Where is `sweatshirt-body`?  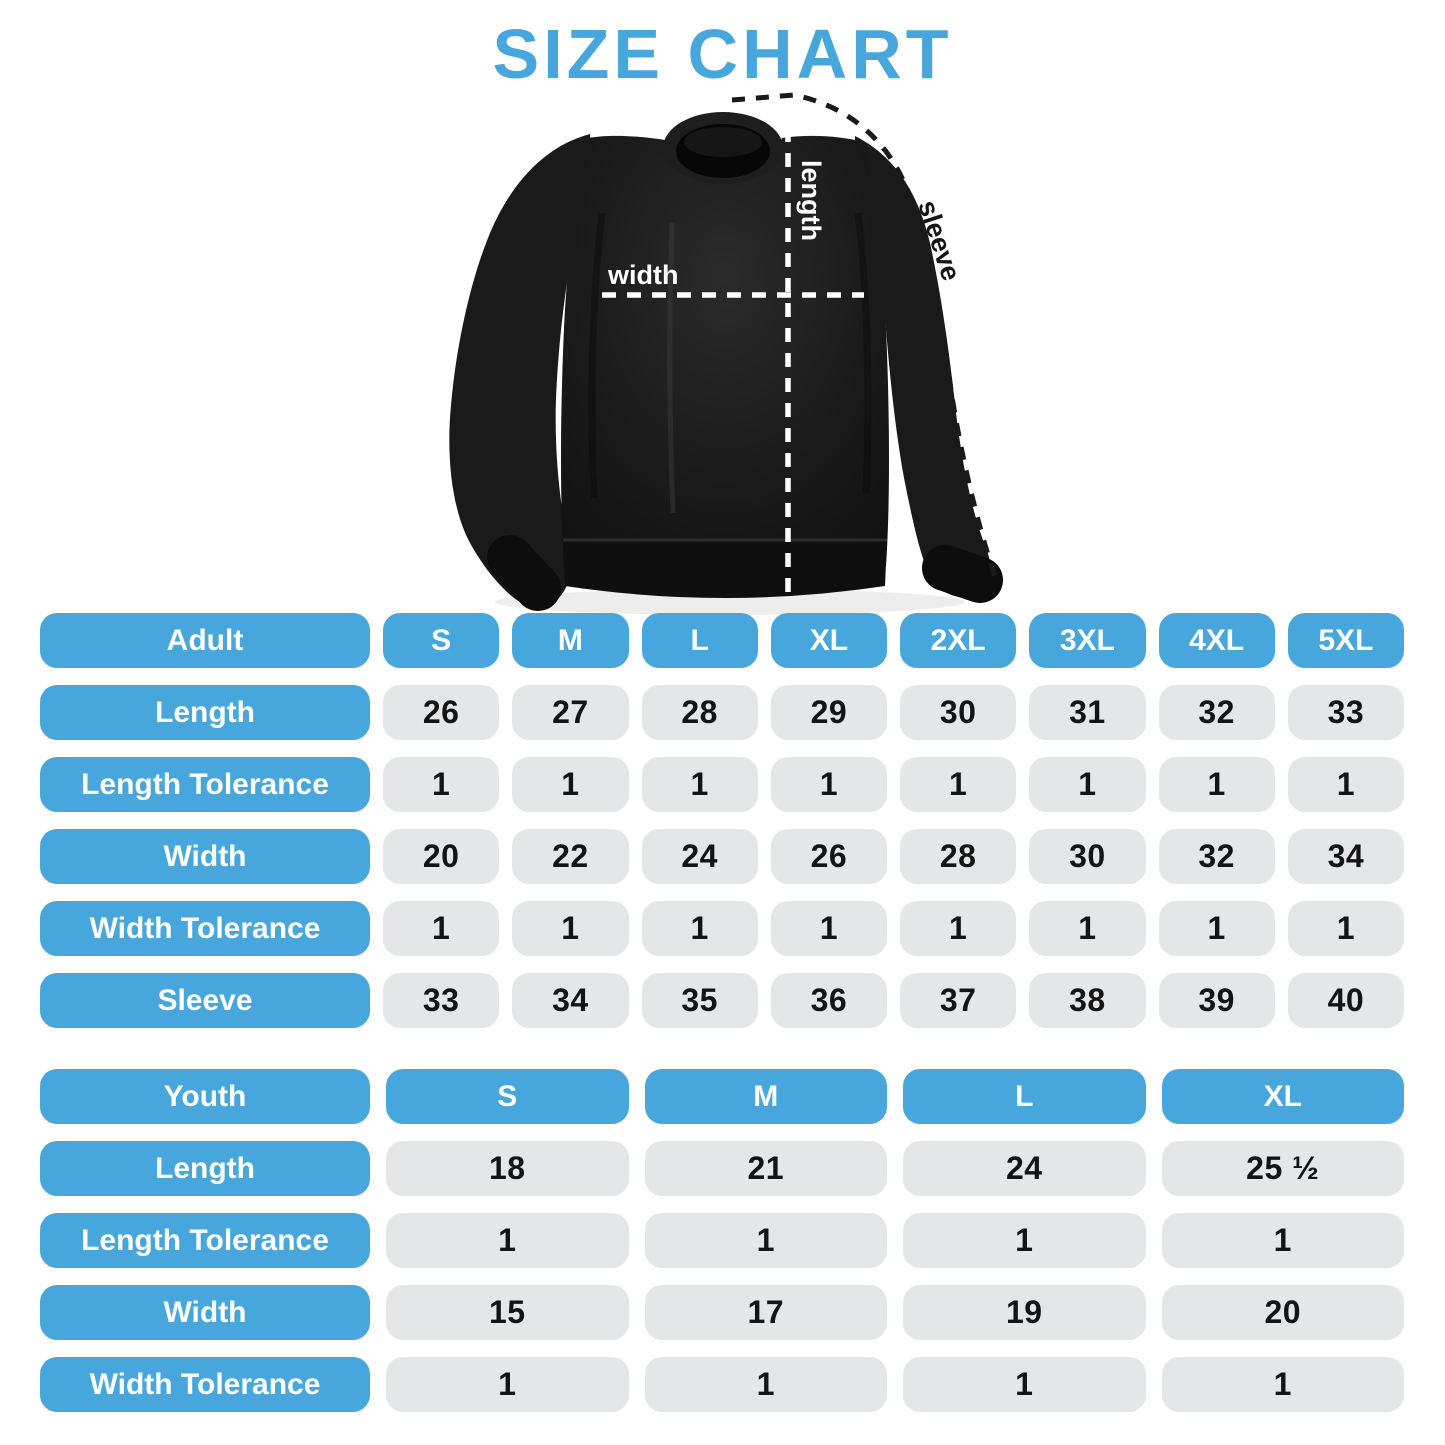 sweatshirt-body is located at coordinates (725, 361).